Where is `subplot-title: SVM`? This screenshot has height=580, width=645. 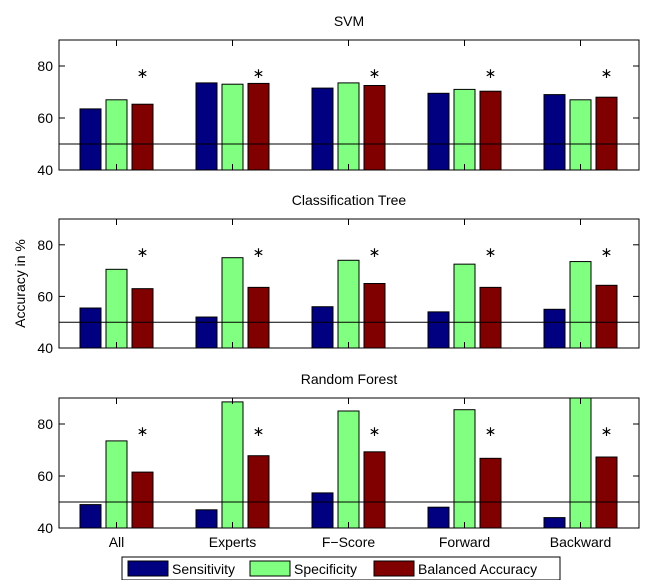
subplot-title: SVM is located at coordinates (349, 21).